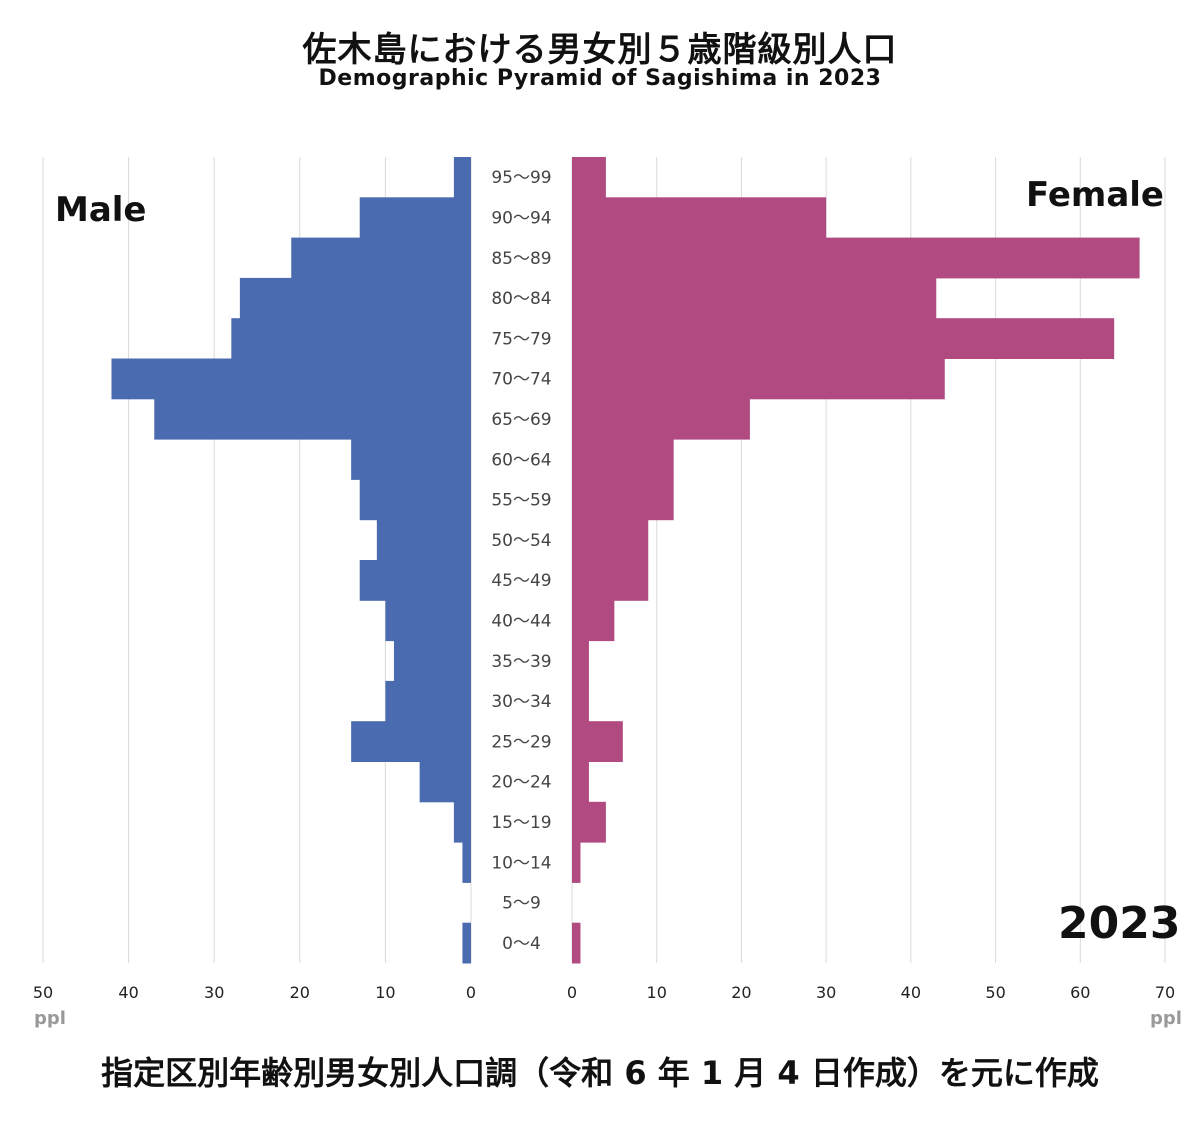 This screenshot has width=1200, height=1121. Describe the element at coordinates (911, 992) in the screenshot. I see `female-tick-label: 40` at that location.